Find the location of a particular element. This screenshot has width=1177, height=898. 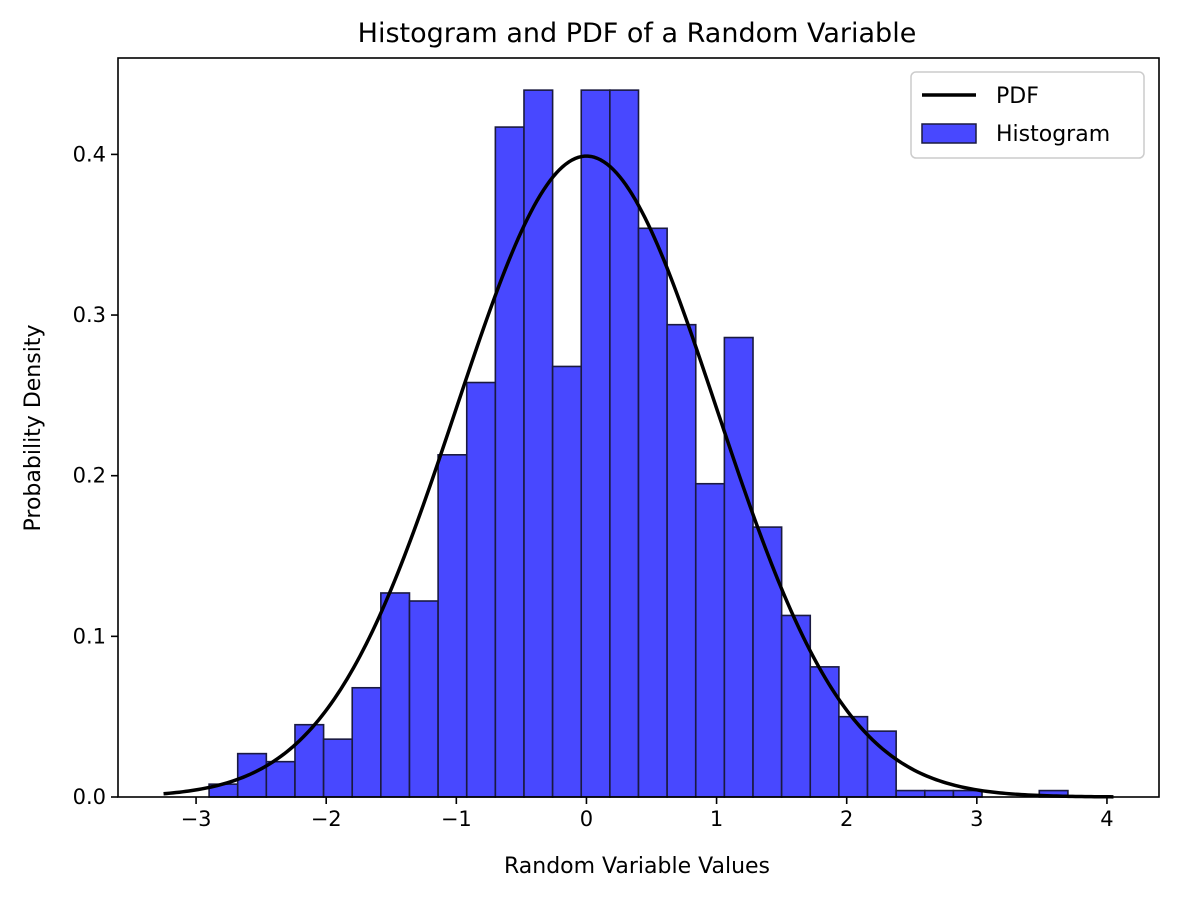

x-tick-label: −1 is located at coordinates (456, 819).